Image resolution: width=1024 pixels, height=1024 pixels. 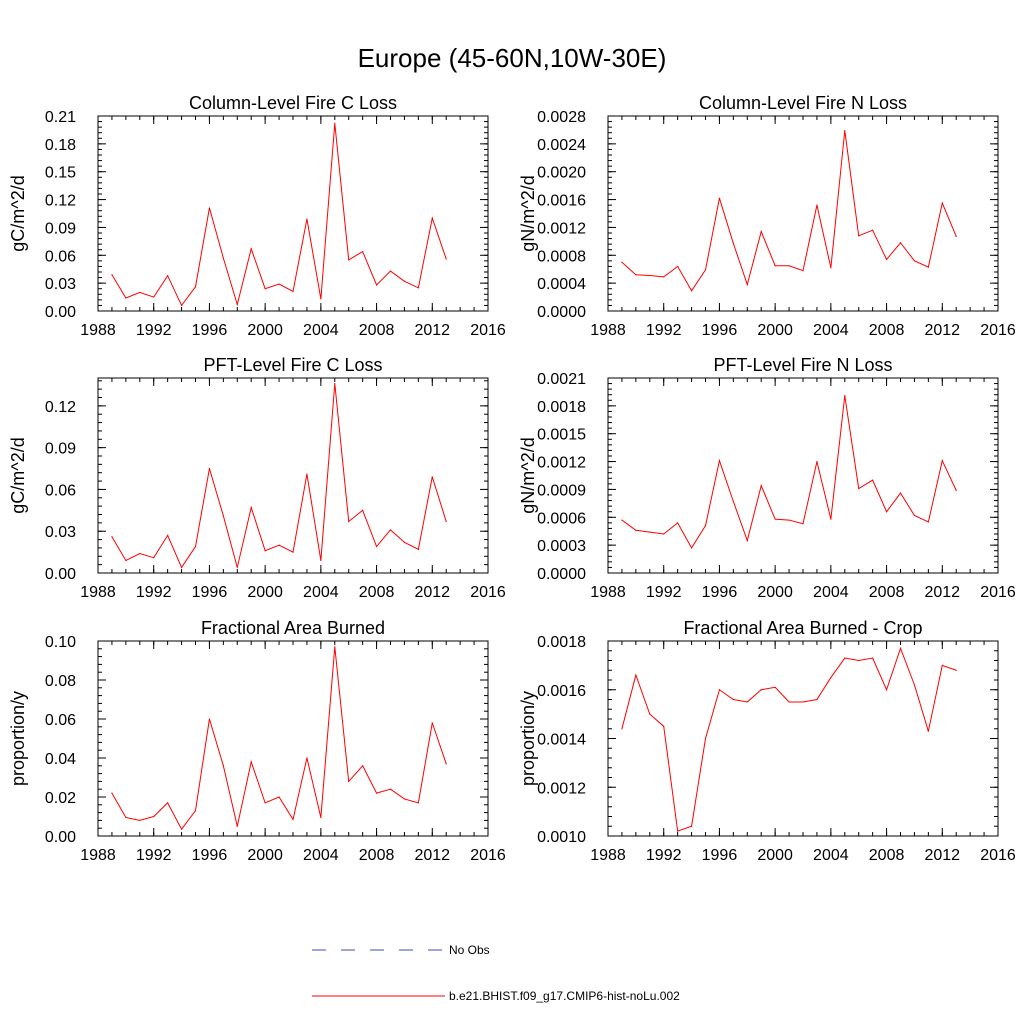 What do you see at coordinates (292, 365) in the screenshot?
I see `panel-title: PFT-Level Fire C Loss` at bounding box center [292, 365].